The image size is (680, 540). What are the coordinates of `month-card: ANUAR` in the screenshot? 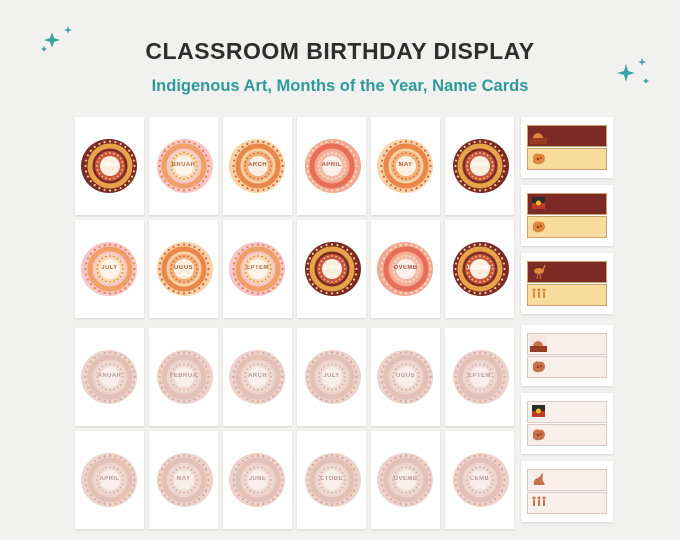 It's located at (109, 377).